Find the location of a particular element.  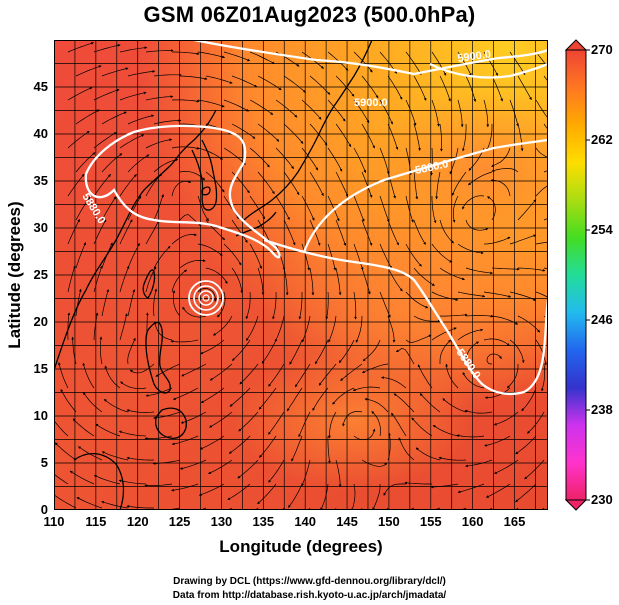

colorbar-tick-label: 246 is located at coordinates (602, 319).